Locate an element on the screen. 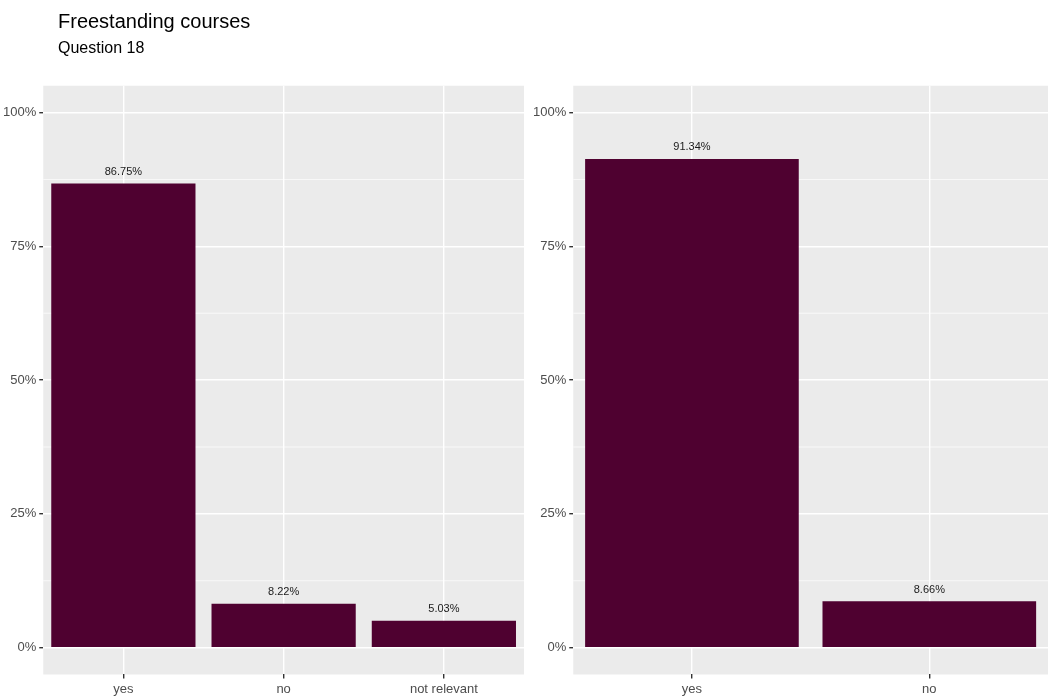 The width and height of the screenshot is (1054, 700). data-label: 8.66% is located at coordinates (929, 588).